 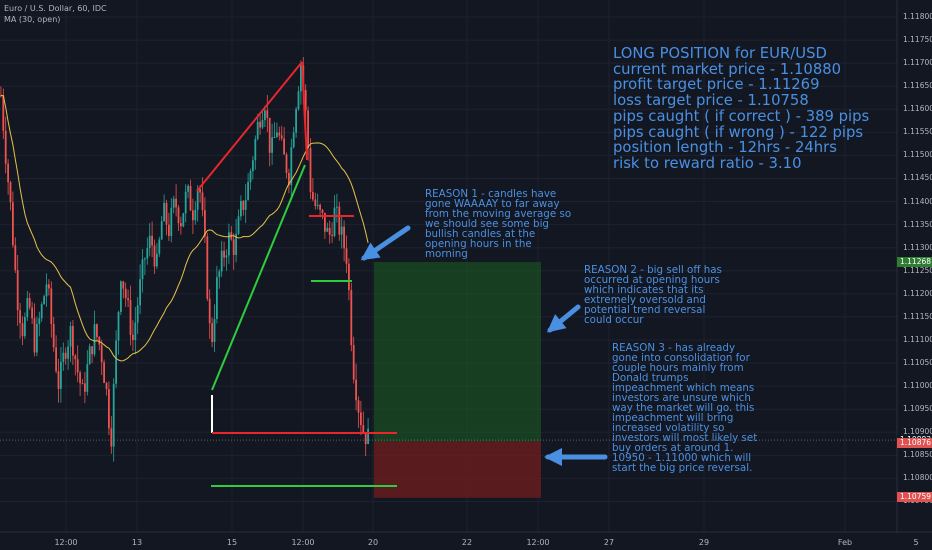 I want to click on summary-line: current market price - 1.10880, so click(x=727, y=69).